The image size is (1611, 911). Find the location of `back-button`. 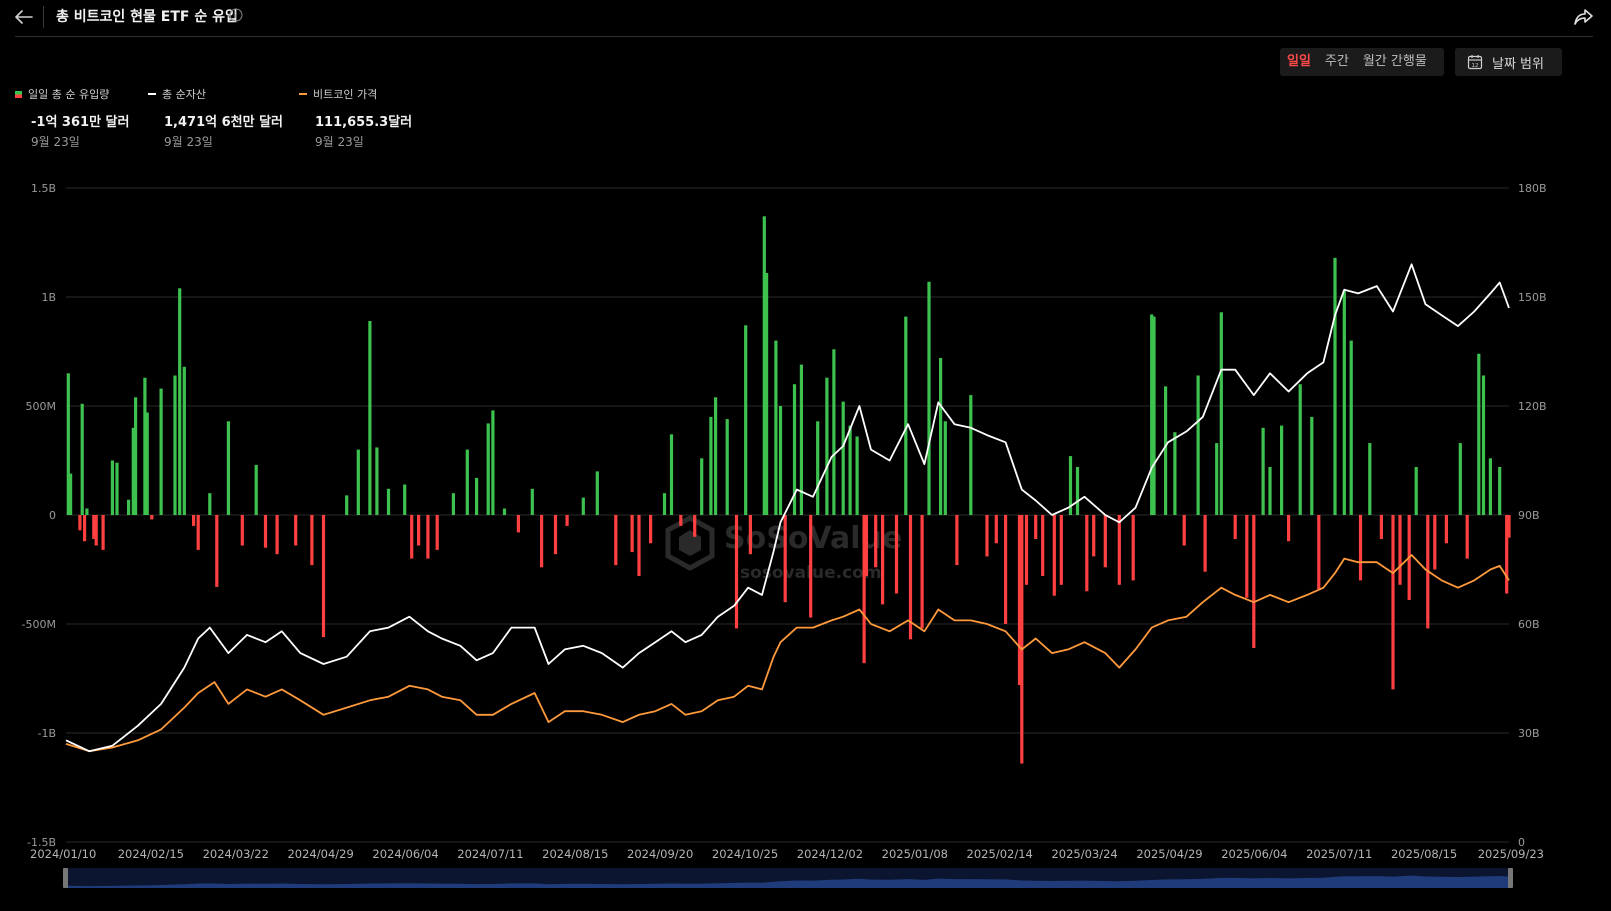

back-button is located at coordinates (24, 17).